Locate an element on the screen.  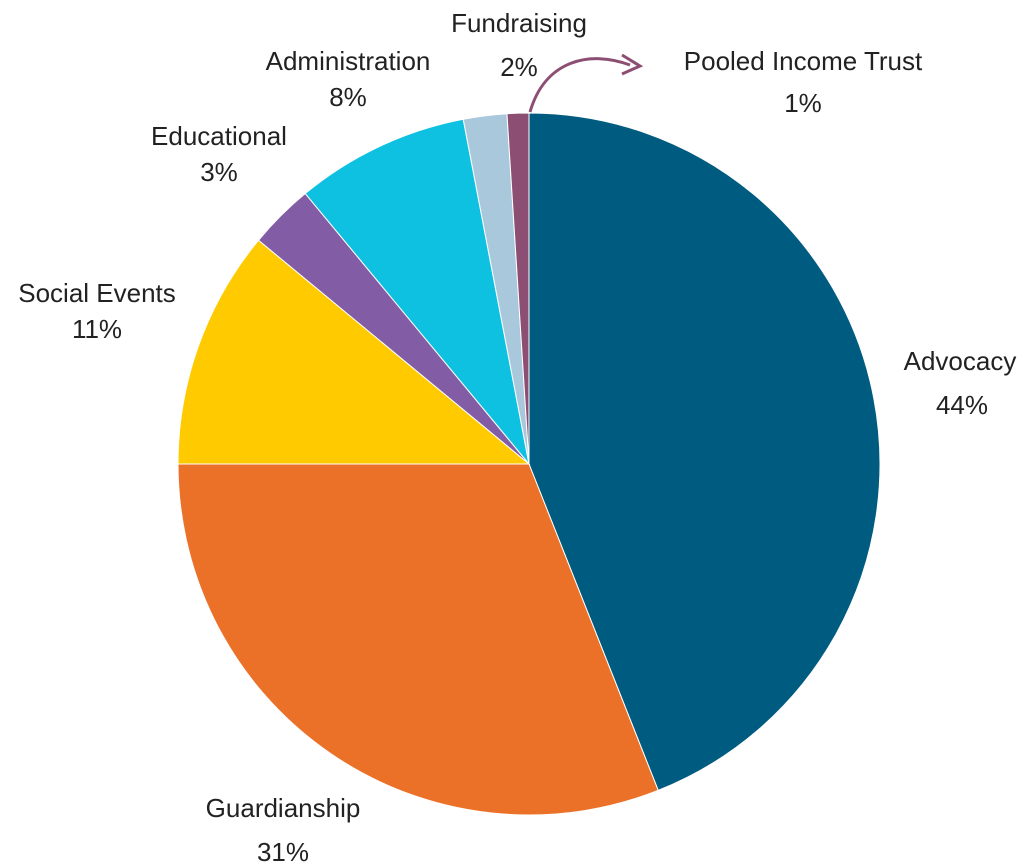
slice-label-educational-value: 3% is located at coordinates (219, 172).